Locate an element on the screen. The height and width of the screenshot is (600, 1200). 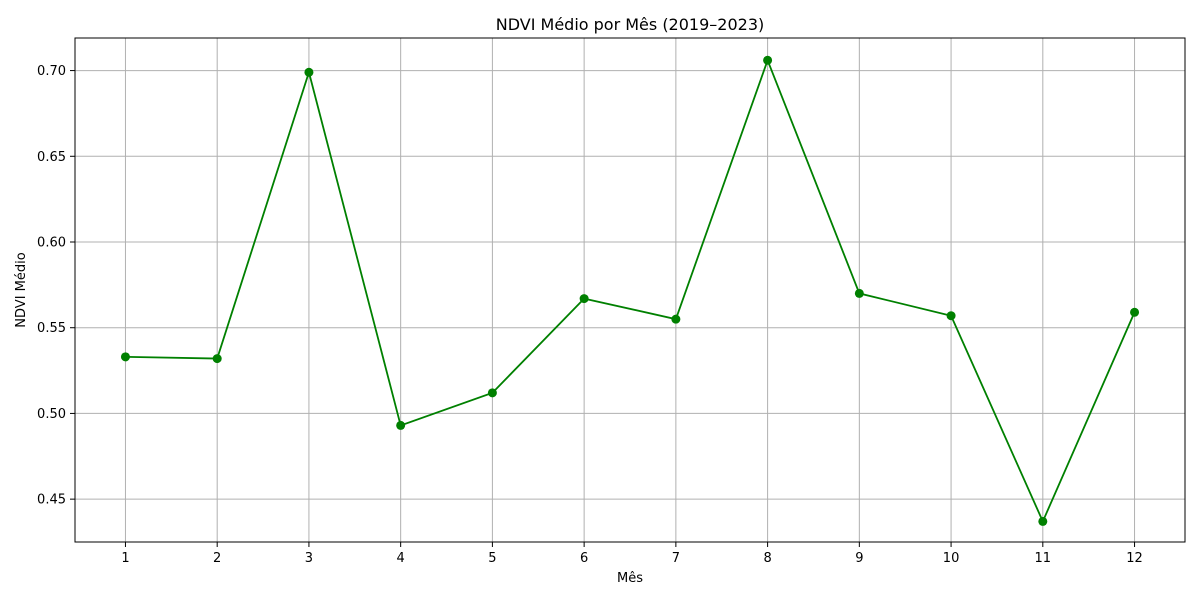
x-tick-label: 4 is located at coordinates (401, 558).